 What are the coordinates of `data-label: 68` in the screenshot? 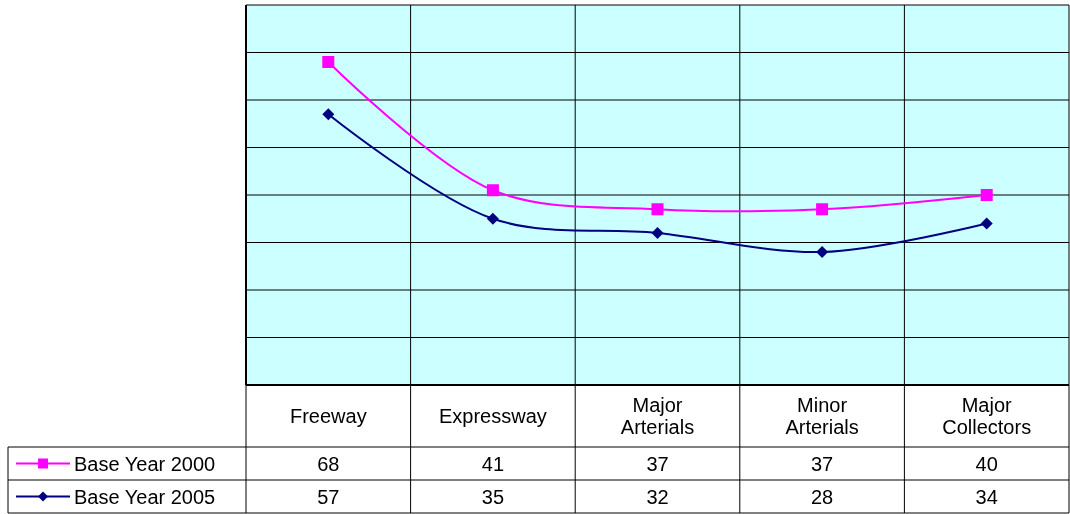 It's located at (328, 463).